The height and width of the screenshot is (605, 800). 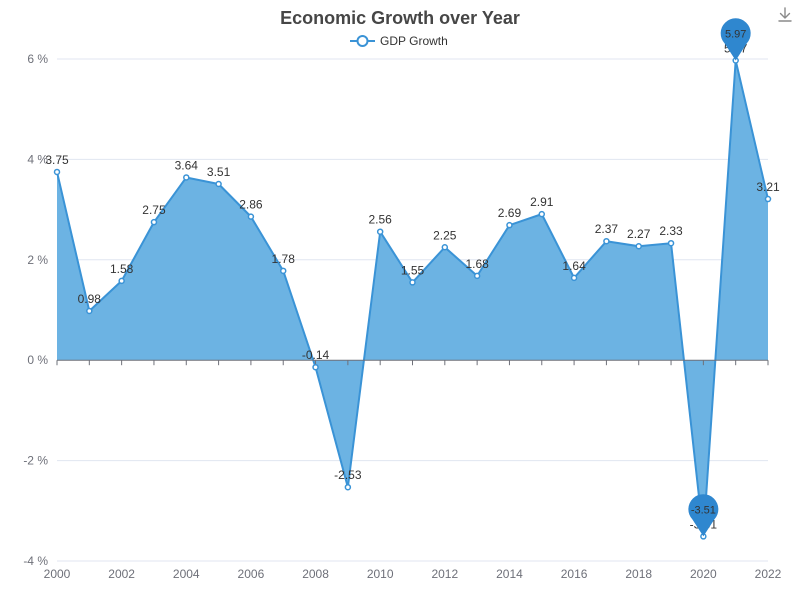 What do you see at coordinates (348, 475) in the screenshot?
I see `data-label: -2.53` at bounding box center [348, 475].